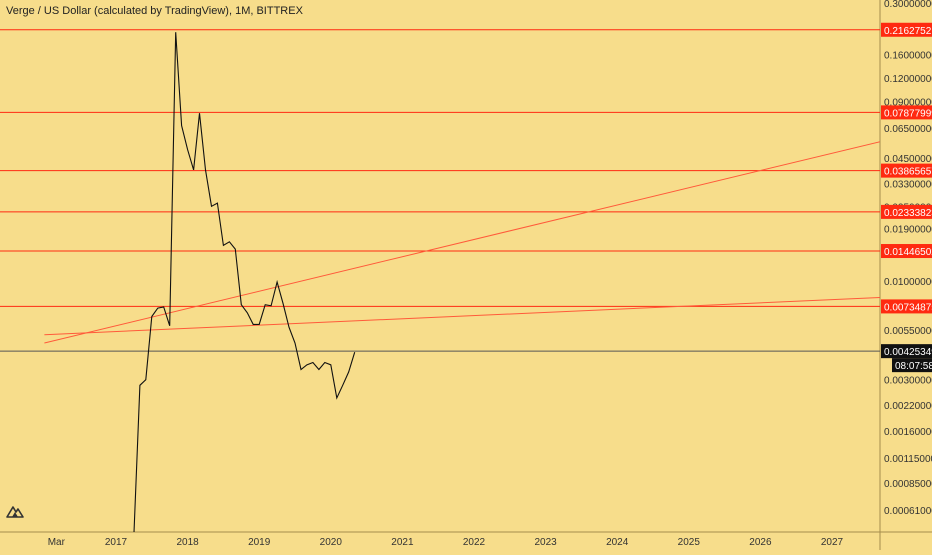  I want to click on y-tick-label: 0.06500000, so click(908, 129).